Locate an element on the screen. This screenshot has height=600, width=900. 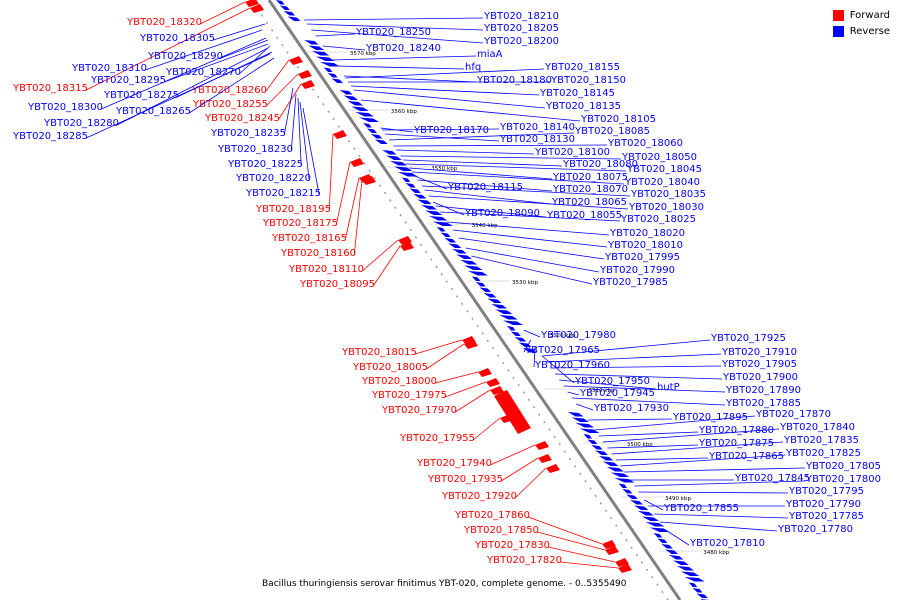
forward-gene-label: YBT020_18095 is located at coordinates (337, 284).